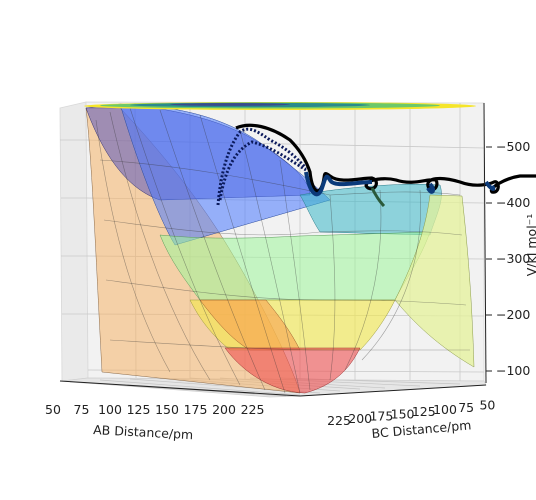 The width and height of the screenshot is (536, 500). Describe the element at coordinates (403, 413) in the screenshot. I see `y-tick-label: 150` at that location.